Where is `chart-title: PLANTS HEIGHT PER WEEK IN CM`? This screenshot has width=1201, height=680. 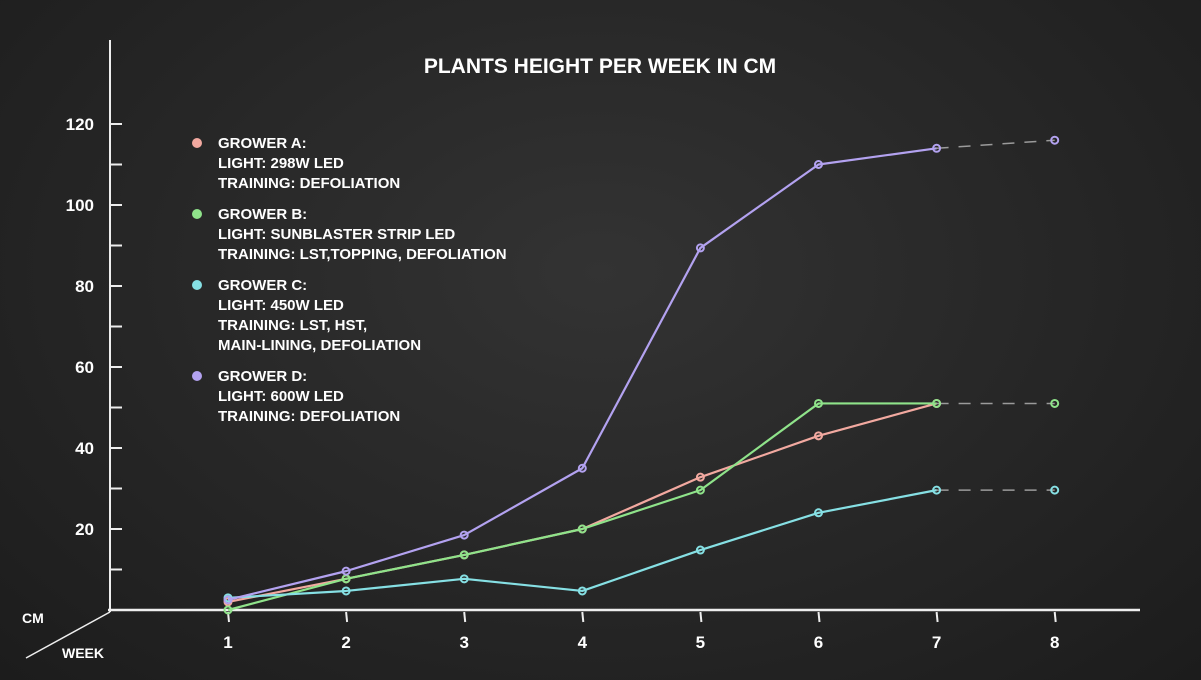
chart-title: PLANTS HEIGHT PER WEEK IN CM is located at coordinates (600, 66).